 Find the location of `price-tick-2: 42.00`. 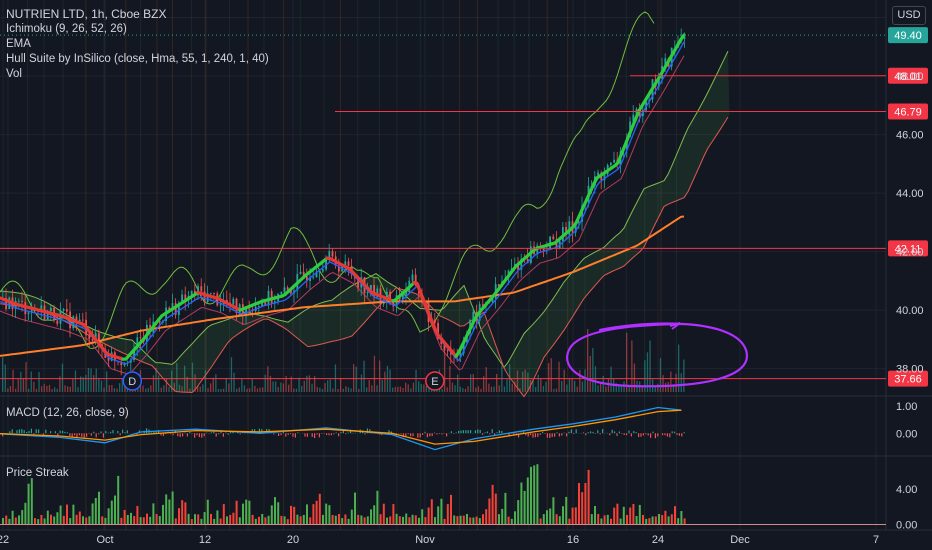

price-tick-2: 42.00 is located at coordinates (910, 253).